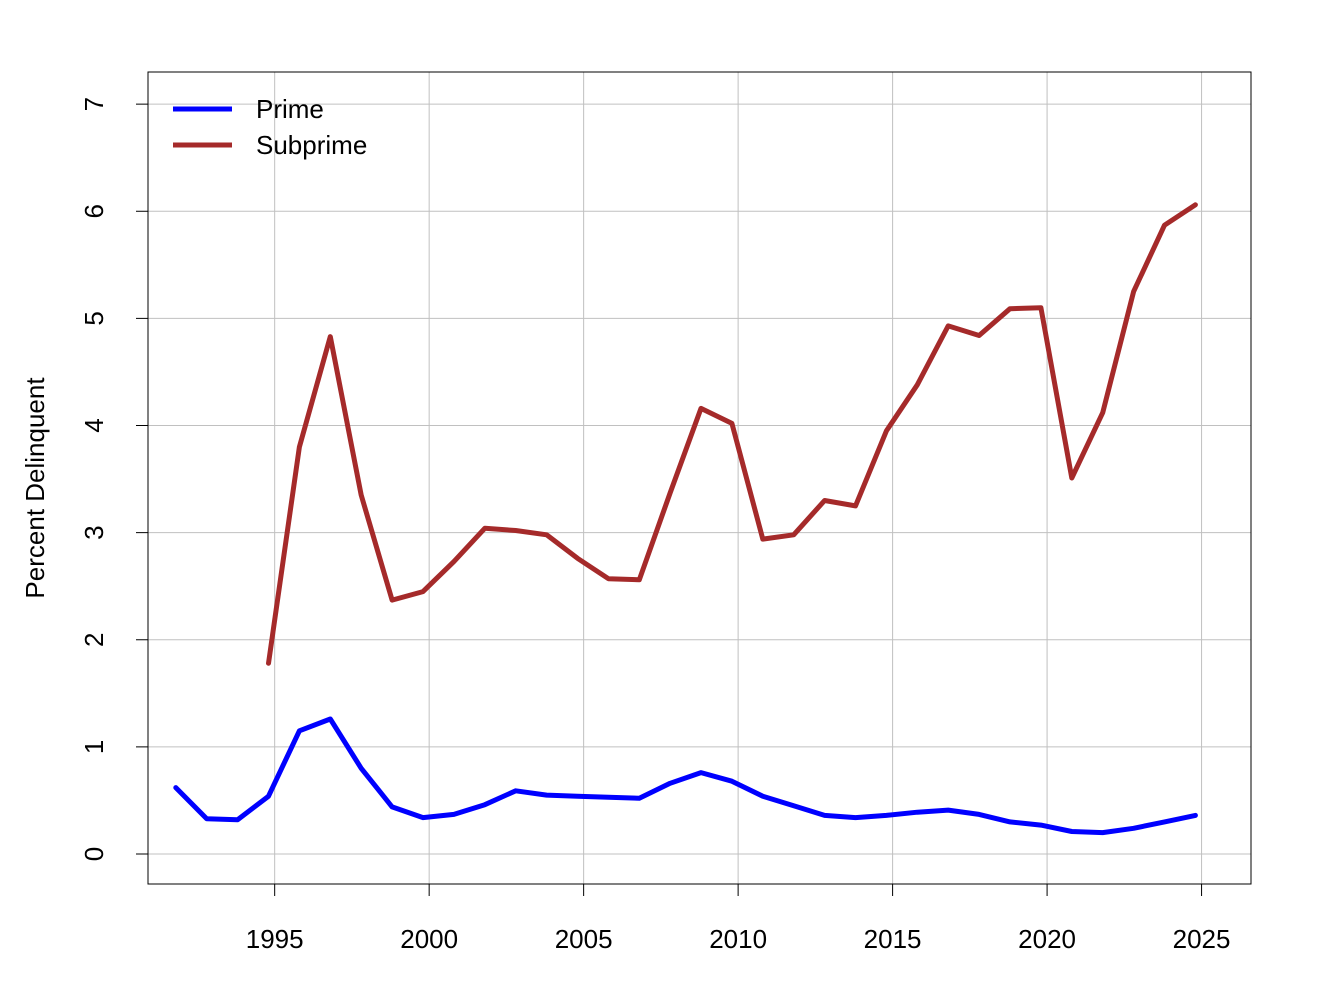  What do you see at coordinates (94, 532) in the screenshot?
I see `y-tick-label: 3` at bounding box center [94, 532].